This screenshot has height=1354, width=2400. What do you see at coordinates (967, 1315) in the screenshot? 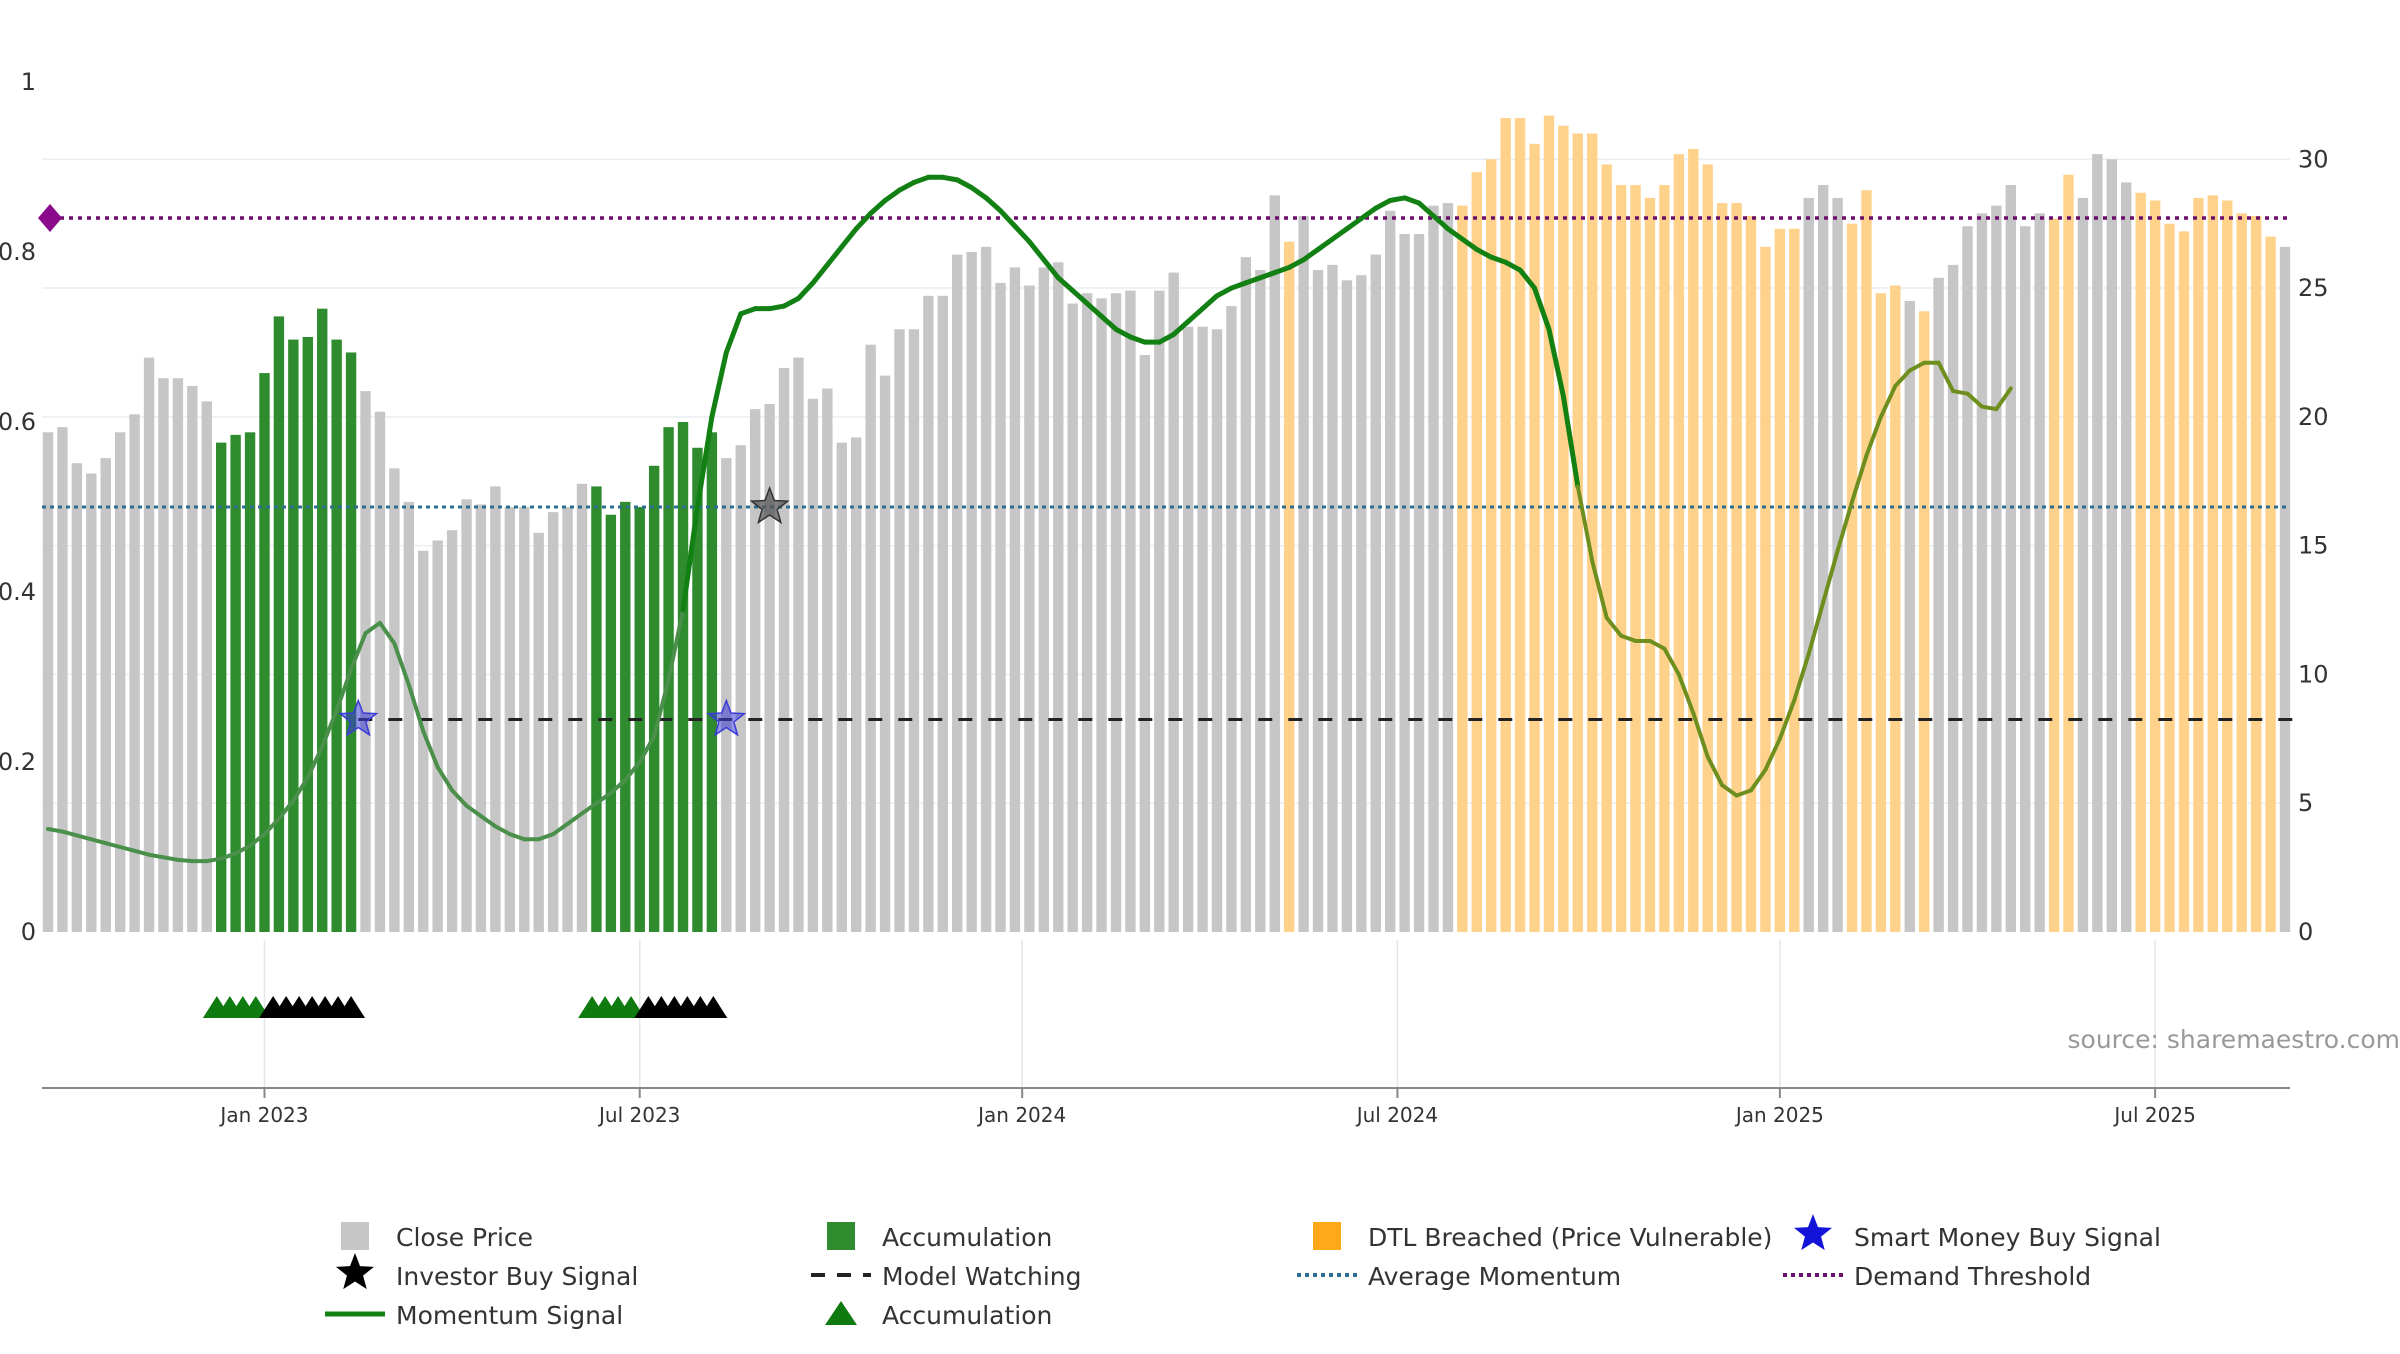
I see `legend-label: Accumulation` at bounding box center [967, 1315].